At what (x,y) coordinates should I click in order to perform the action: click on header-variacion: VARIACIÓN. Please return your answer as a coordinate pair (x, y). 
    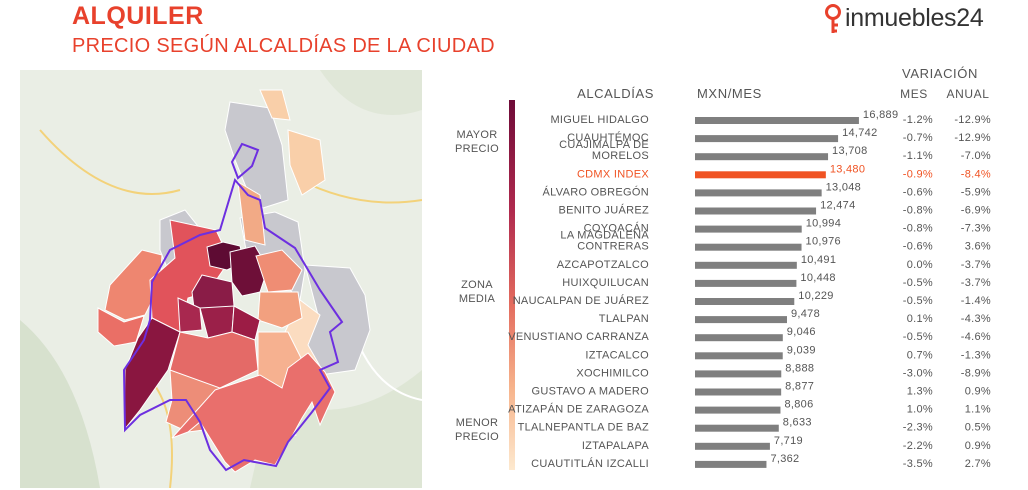
    Looking at the image, I should click on (940, 73).